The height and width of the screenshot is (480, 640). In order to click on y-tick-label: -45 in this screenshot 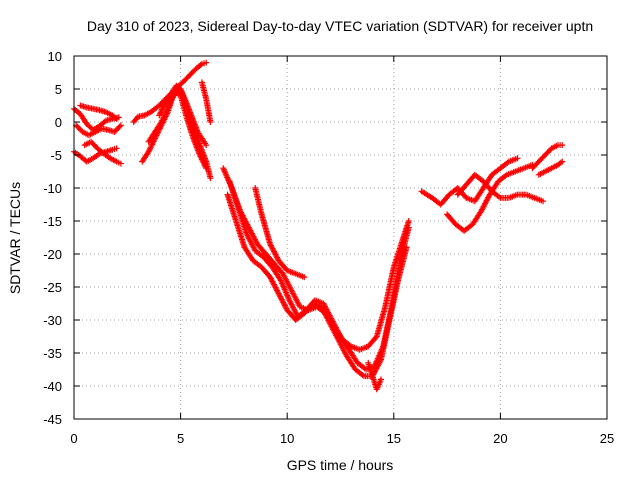, I will do `click(52, 419)`.